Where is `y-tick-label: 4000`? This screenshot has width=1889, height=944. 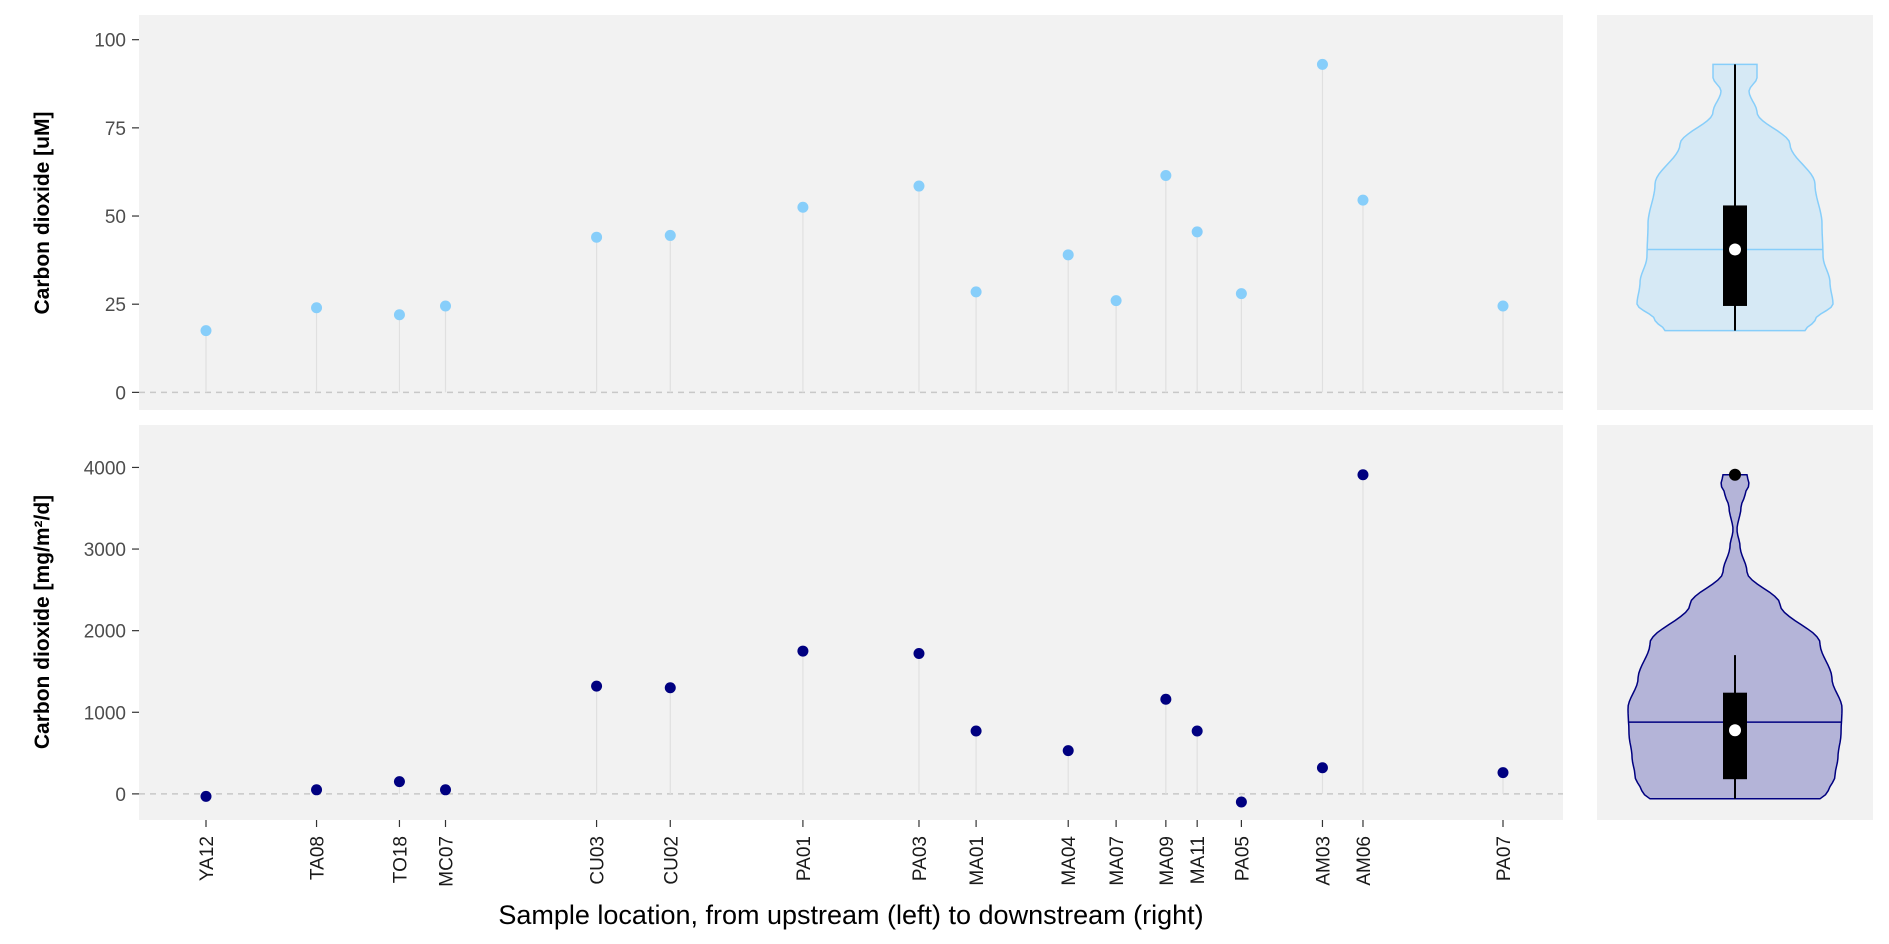 y-tick-label: 4000 is located at coordinates (105, 468).